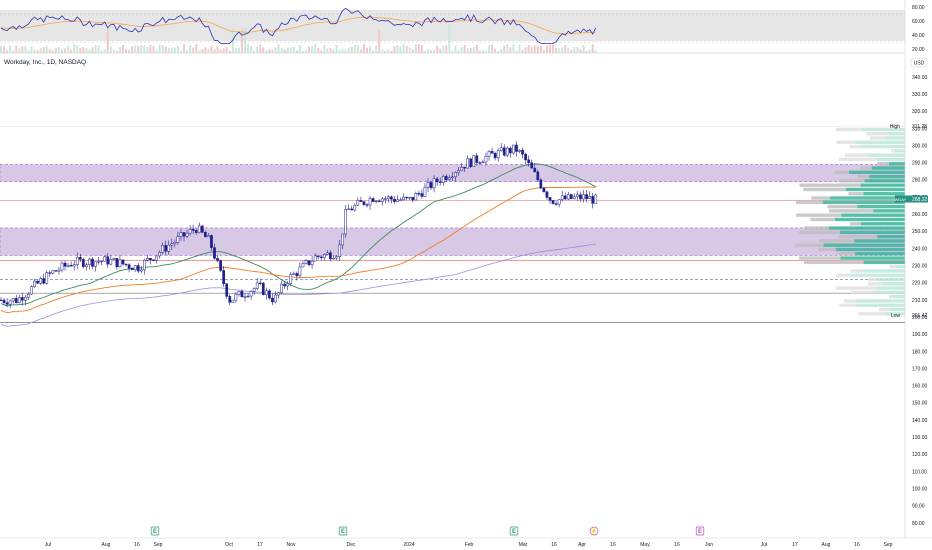  What do you see at coordinates (427, 531) in the screenshot?
I see `event-badges: E E E ⚡ E` at bounding box center [427, 531].